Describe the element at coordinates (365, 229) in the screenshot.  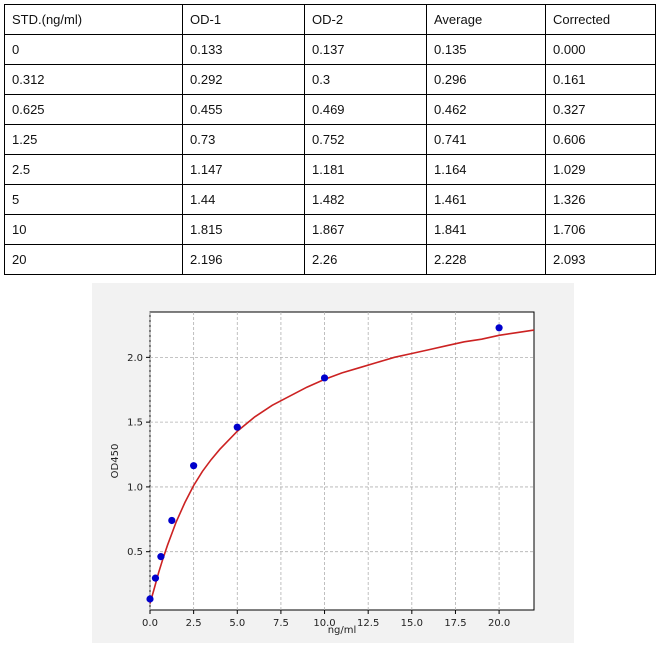
I see `cell-od2: 1.867` at that location.